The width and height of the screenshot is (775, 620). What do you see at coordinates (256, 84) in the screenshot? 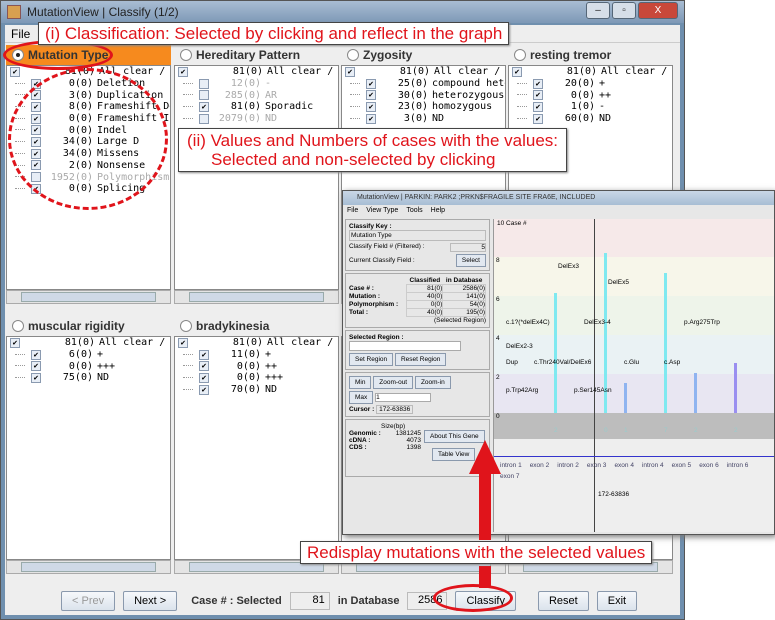
I see `value-row: 12(0) -` at bounding box center [256, 84].